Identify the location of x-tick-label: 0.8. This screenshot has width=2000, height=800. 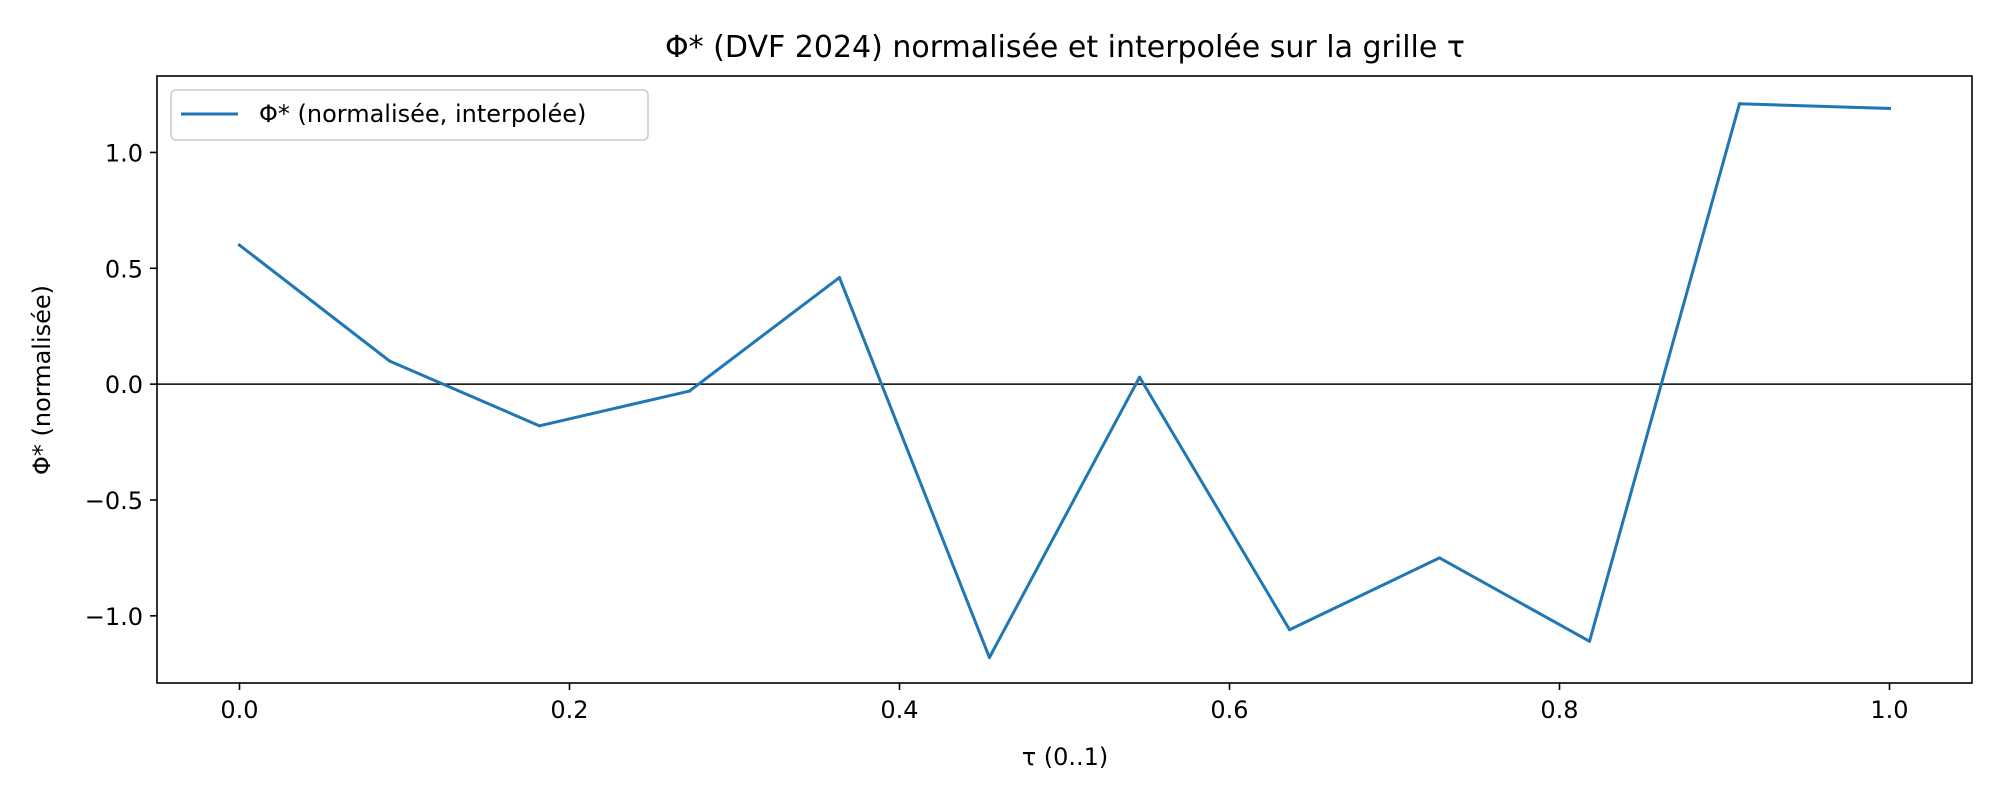
(1559, 710).